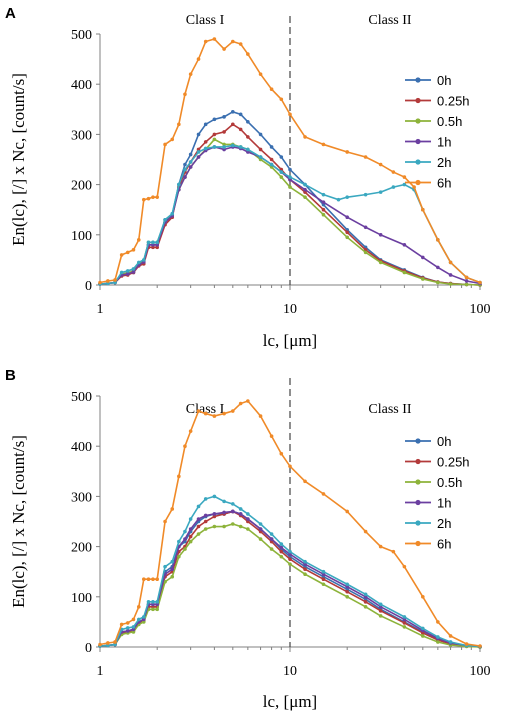 This screenshot has width=505, height=718. What do you see at coordinates (205, 20) in the screenshot?
I see `class-i-label: Class I` at bounding box center [205, 20].